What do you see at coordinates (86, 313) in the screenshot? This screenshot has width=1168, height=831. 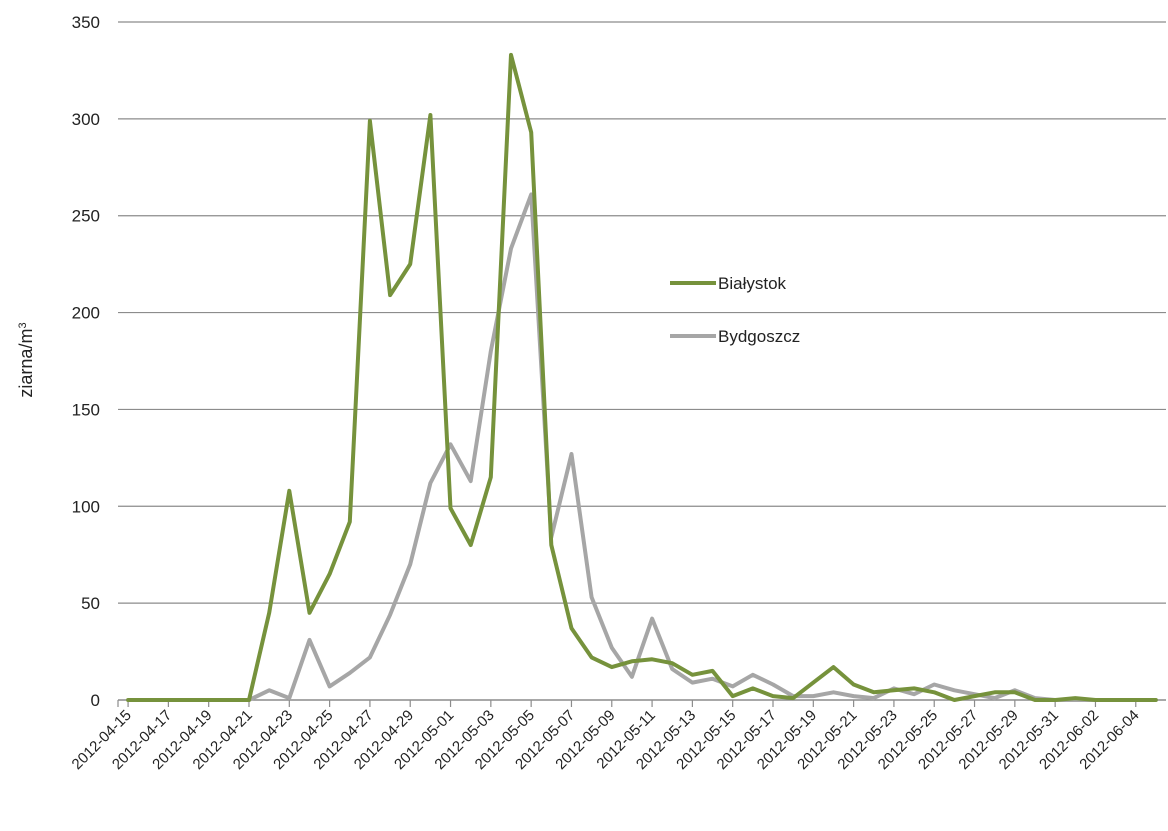 I see `y-tick-label-200: 200` at bounding box center [86, 313].